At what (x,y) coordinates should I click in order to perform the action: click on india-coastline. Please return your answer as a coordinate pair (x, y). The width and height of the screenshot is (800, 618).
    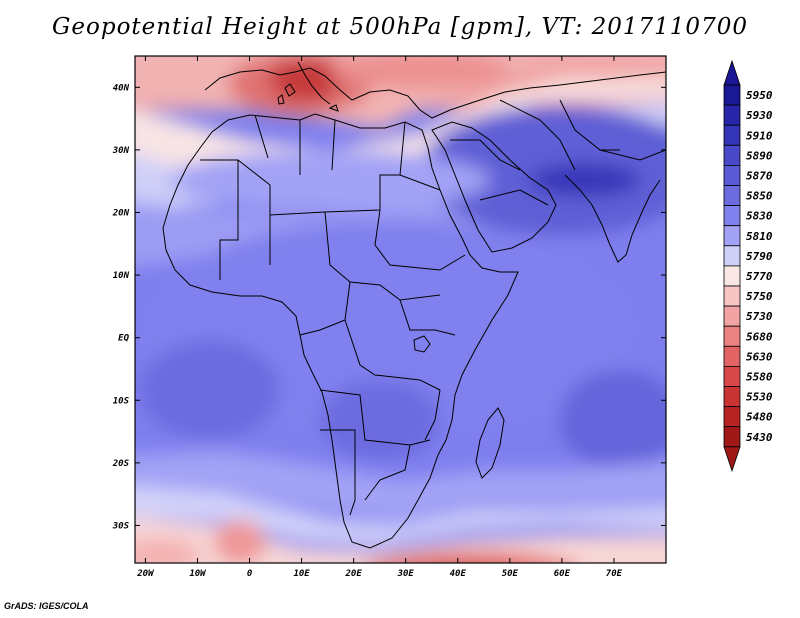
    Looking at the image, I should click on (612, 218).